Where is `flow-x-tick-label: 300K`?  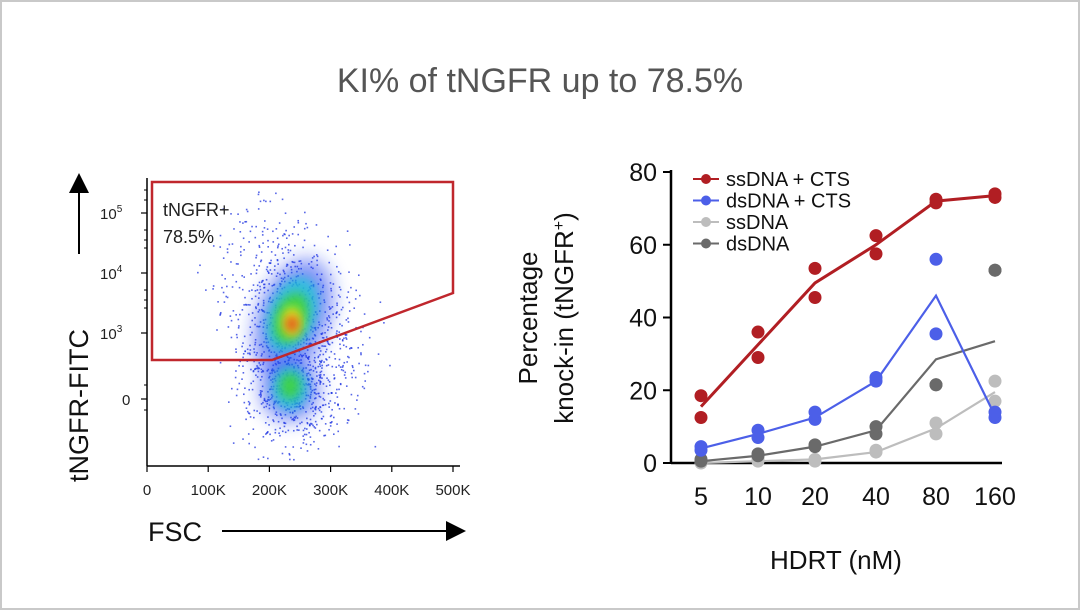
flow-x-tick-label: 300K is located at coordinates (330, 490).